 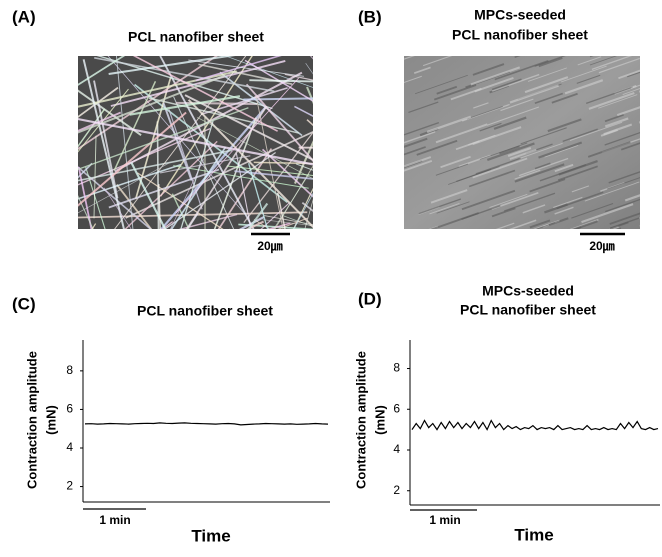 What do you see at coordinates (69, 447) in the screenshot?
I see `y-tick-label: 4` at bounding box center [69, 447].